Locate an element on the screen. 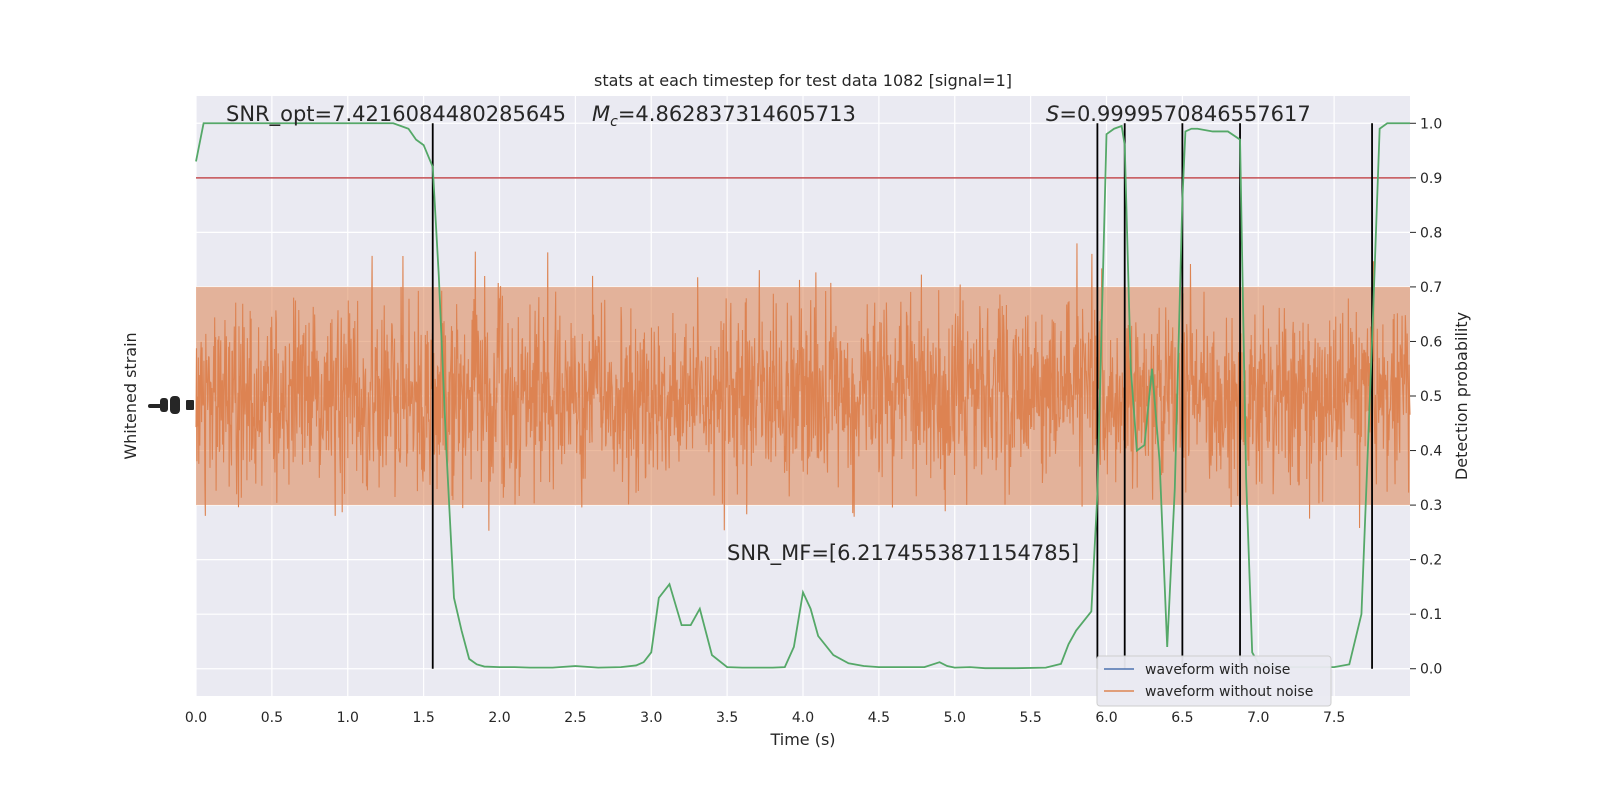  x-tick-label: 7.0 is located at coordinates (1258, 718).